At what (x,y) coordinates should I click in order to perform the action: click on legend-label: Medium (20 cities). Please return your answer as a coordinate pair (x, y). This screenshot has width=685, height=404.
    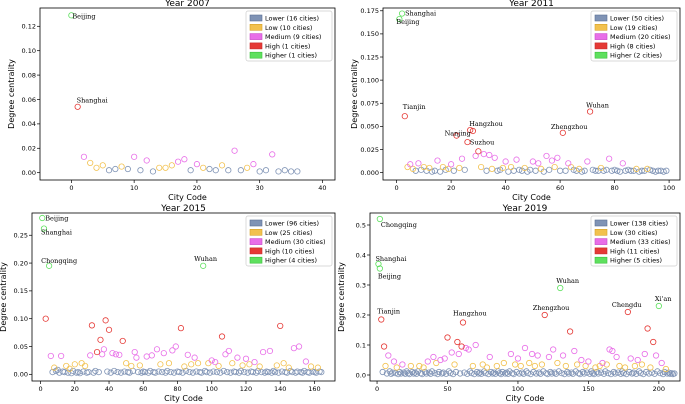
    Looking at the image, I should click on (640, 37).